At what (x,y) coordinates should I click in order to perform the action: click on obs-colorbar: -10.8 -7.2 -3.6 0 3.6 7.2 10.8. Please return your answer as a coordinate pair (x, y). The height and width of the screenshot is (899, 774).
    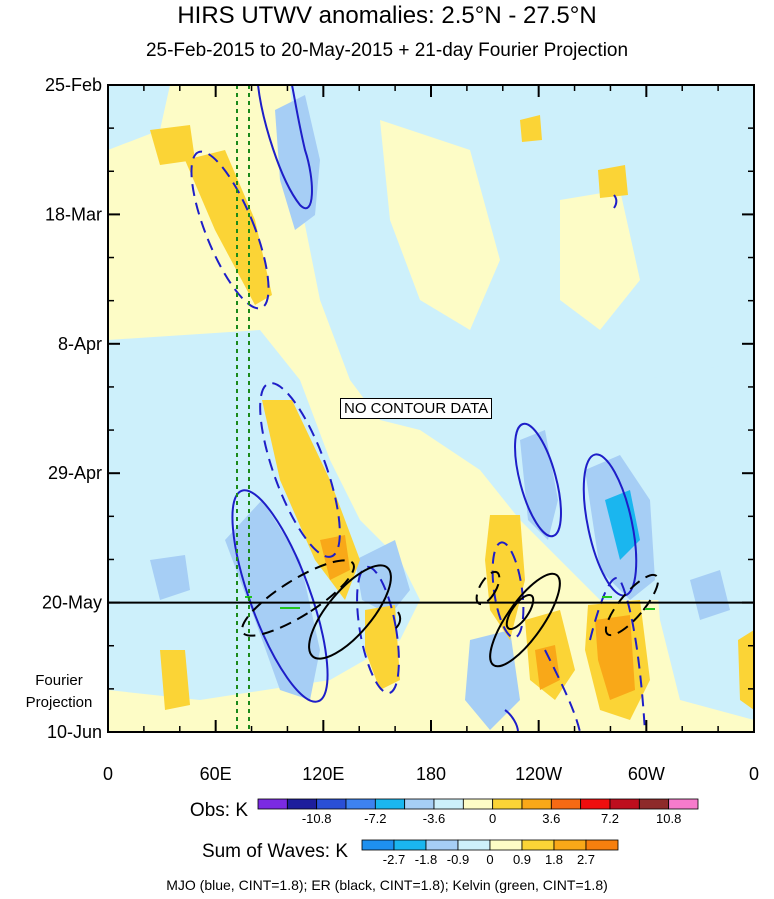
    Looking at the image, I should click on (478, 812).